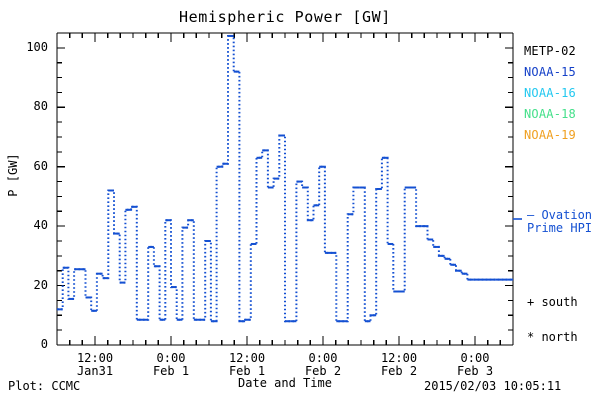  Describe the element at coordinates (560, 215) in the screenshot. I see `ovation-note-line1: — Ovation` at that location.